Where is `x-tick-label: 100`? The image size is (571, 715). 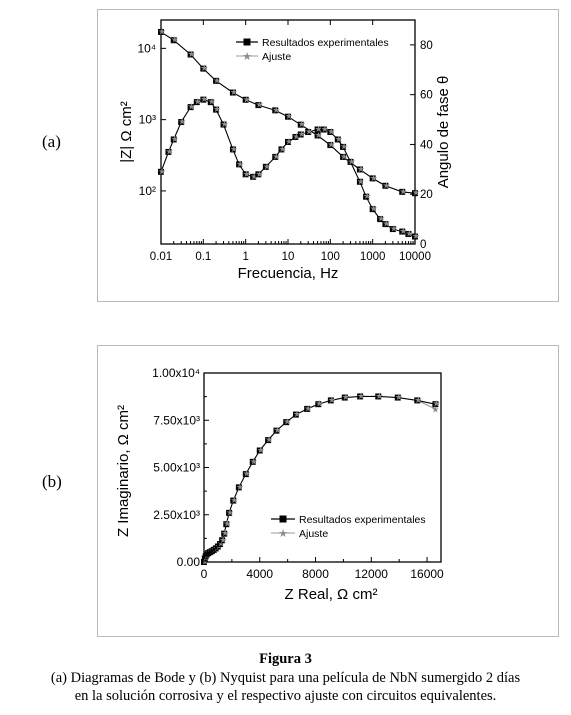
x-tick-label: 100 is located at coordinates (330, 257).